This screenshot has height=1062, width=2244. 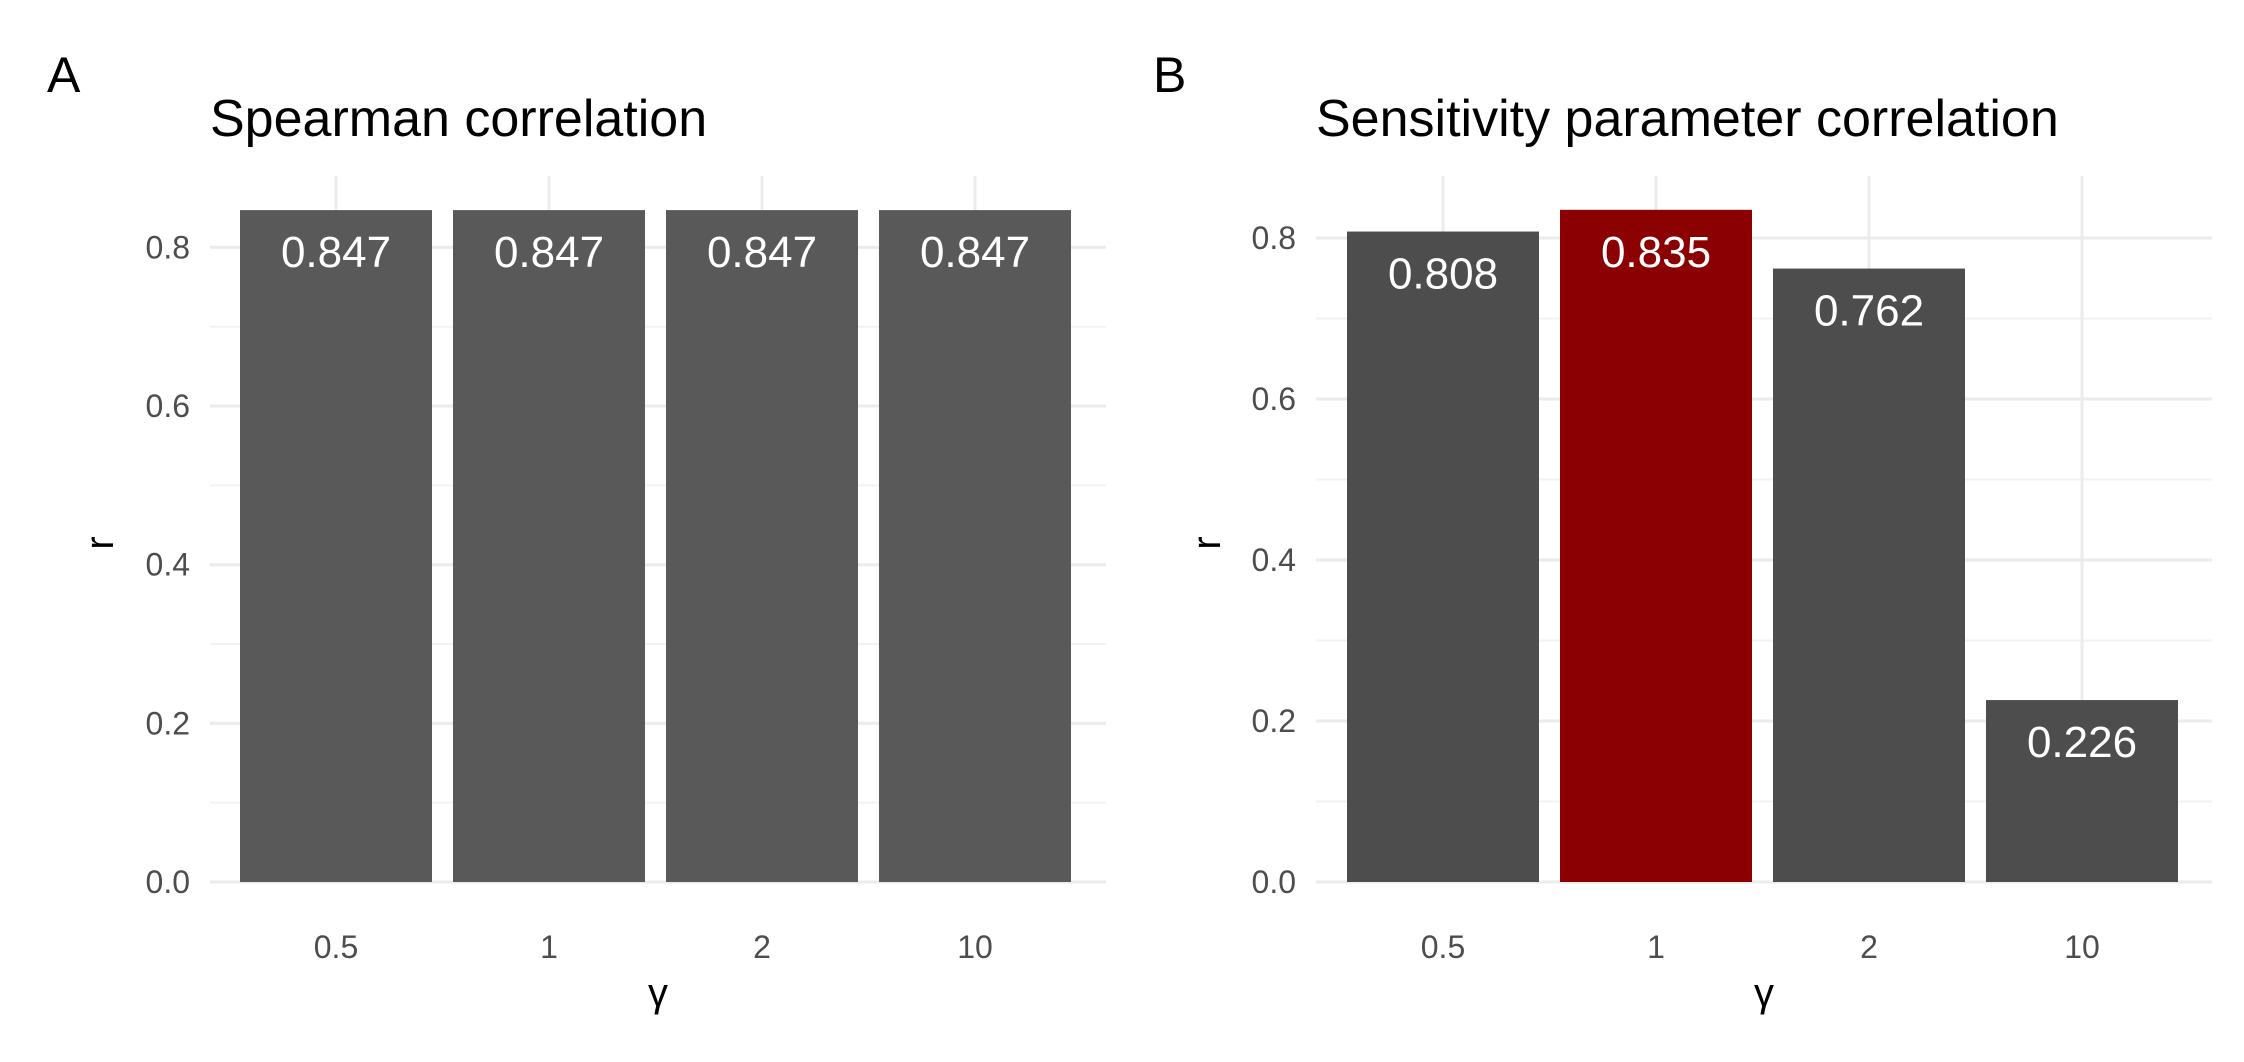 I want to click on panel-title: Sensitivity parameter correlation, so click(x=1687, y=119).